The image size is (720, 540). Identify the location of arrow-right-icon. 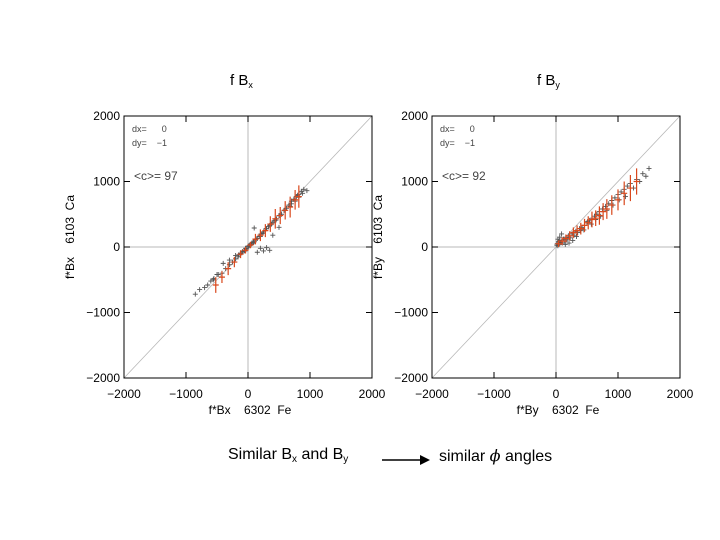
(406, 460).